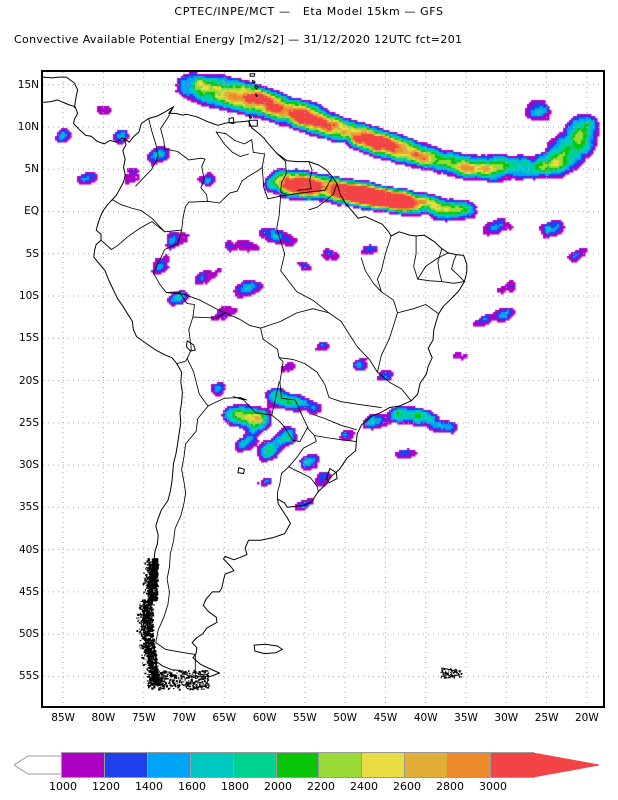 The height and width of the screenshot is (800, 618). What do you see at coordinates (309, 11) in the screenshot?
I see `page-title: CPTEC/INPE/MCT — Eta Model 15km — GFS` at bounding box center [309, 11].